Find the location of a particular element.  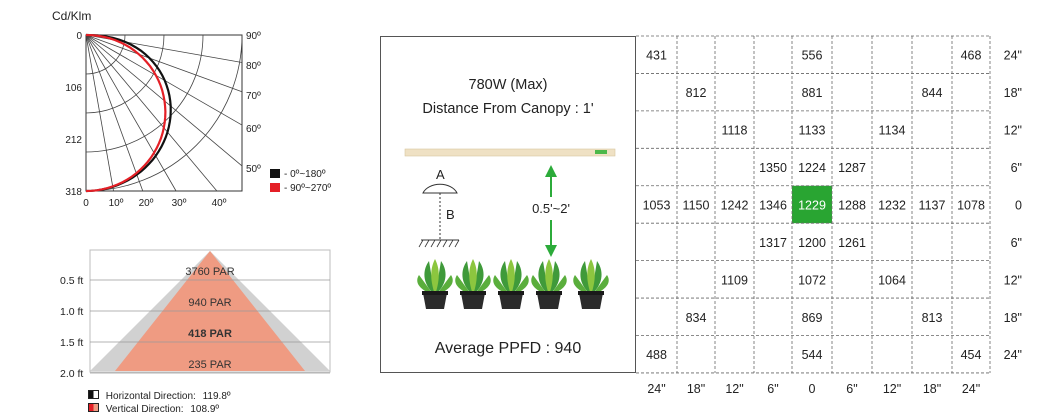

polar-curves is located at coordinates (128, 113).